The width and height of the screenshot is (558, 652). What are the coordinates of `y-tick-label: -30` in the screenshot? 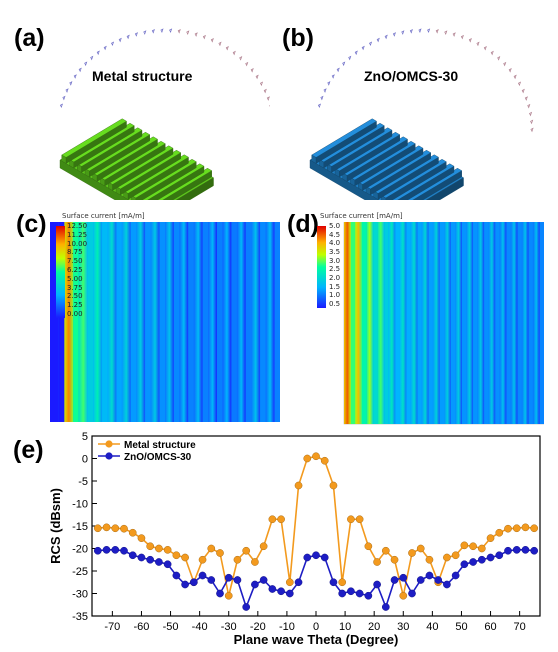 It's located at (80, 595).